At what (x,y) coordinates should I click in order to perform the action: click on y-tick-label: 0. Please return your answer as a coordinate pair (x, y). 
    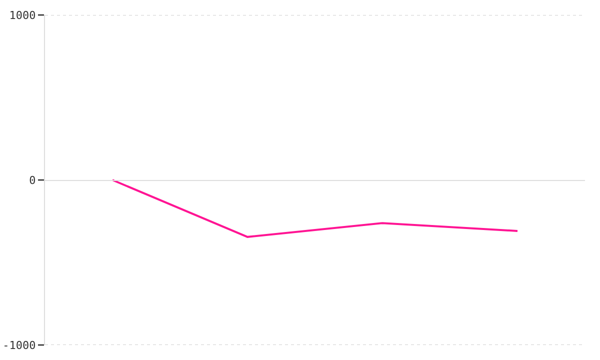
    Looking at the image, I should click on (32, 180).